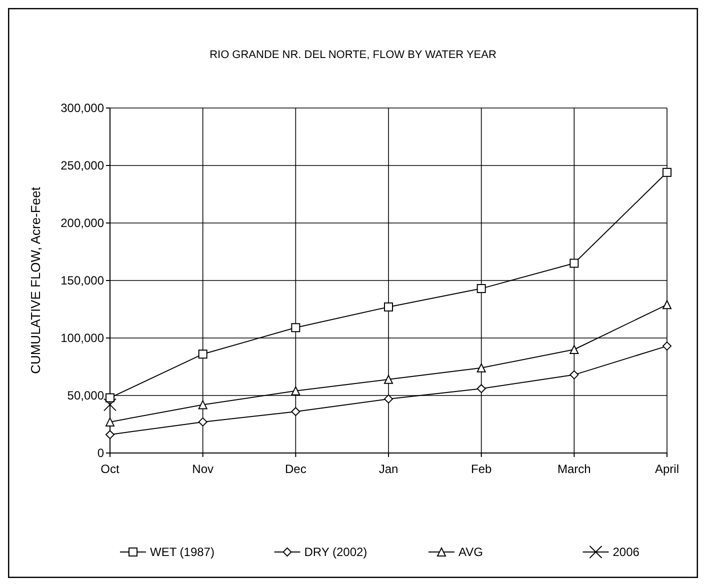 The image size is (707, 585). I want to click on x-tick-label: Nov, so click(203, 469).